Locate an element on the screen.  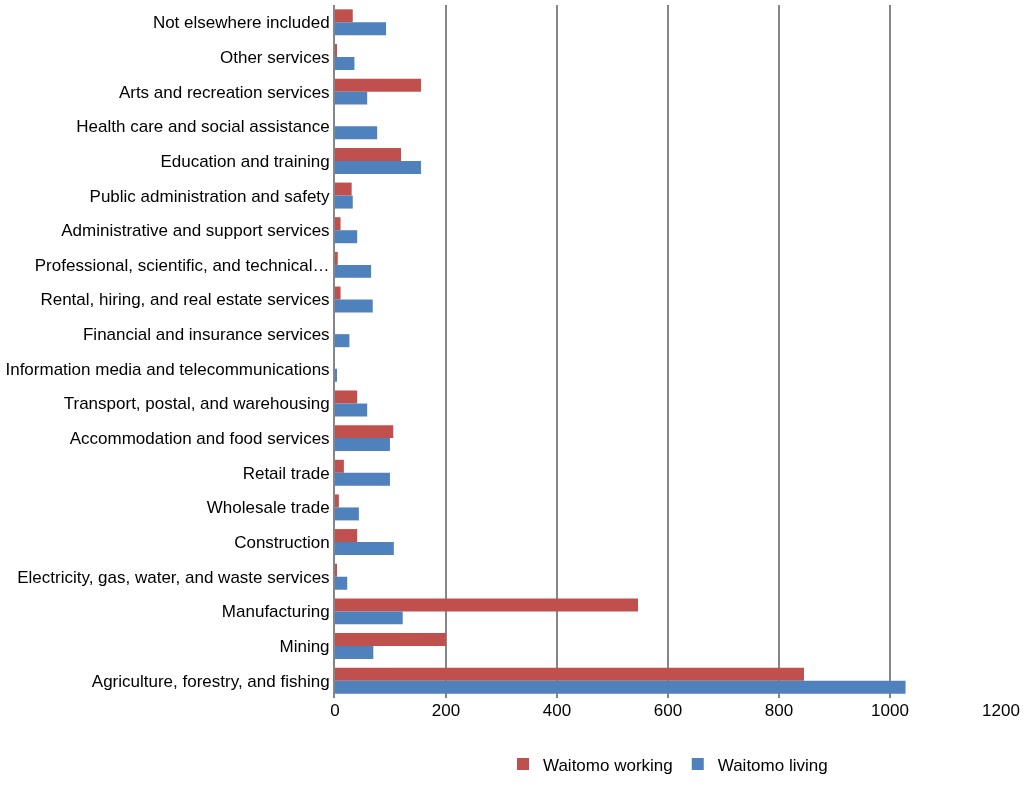
y-tick-label: Construction is located at coordinates (282, 543).